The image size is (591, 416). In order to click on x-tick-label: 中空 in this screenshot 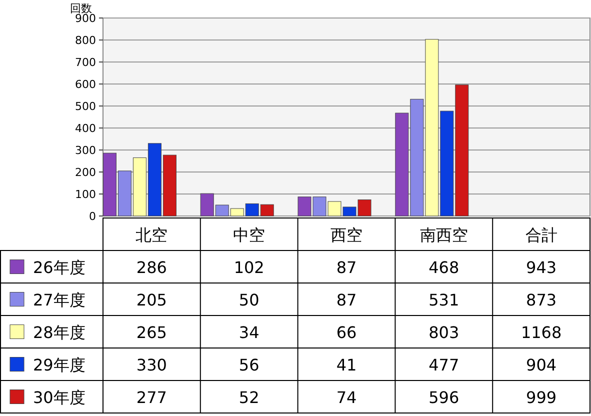, I will do `click(249, 234)`.